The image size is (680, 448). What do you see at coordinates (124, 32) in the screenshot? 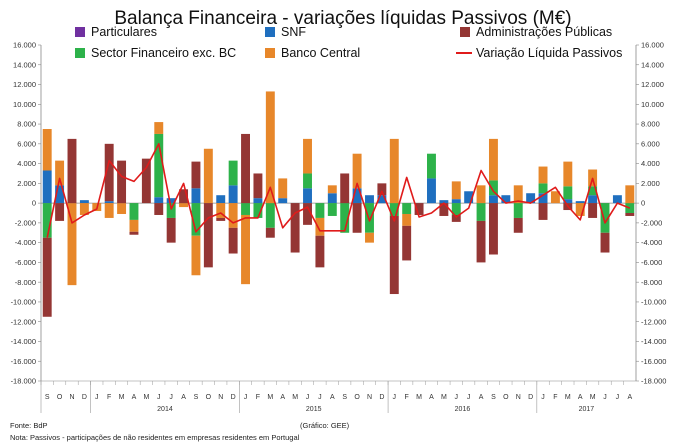
I see `legend-label: Particulares` at bounding box center [124, 32].